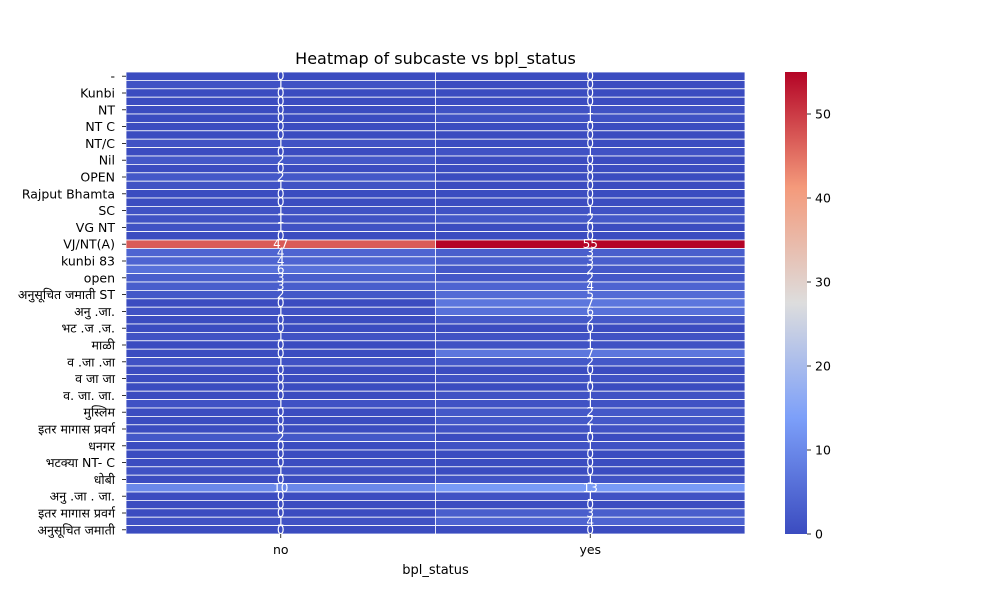 This screenshot has height=600, width=1000. Describe the element at coordinates (590, 244) in the screenshot. I see `cell-value: 55` at that location.